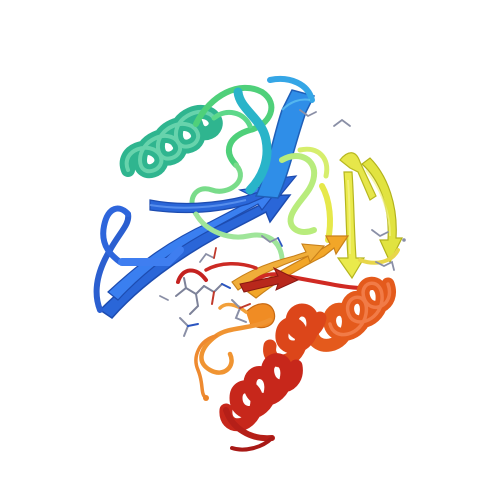 The width and height of the screenshot is (500, 500). I want to click on loops-light-green-center, so click(261, 203).